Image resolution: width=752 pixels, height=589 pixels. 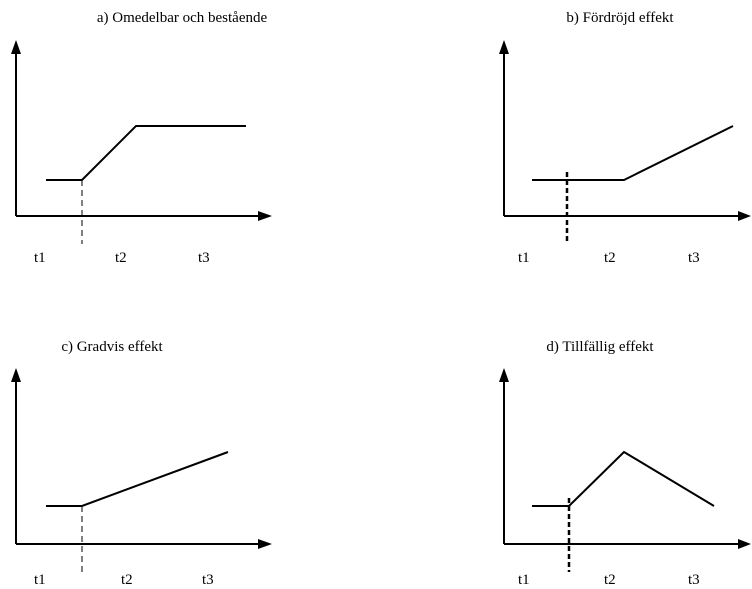 I want to click on panel-c: c) Gradvis effekt t1 t2 t3, so click(x=141, y=463).